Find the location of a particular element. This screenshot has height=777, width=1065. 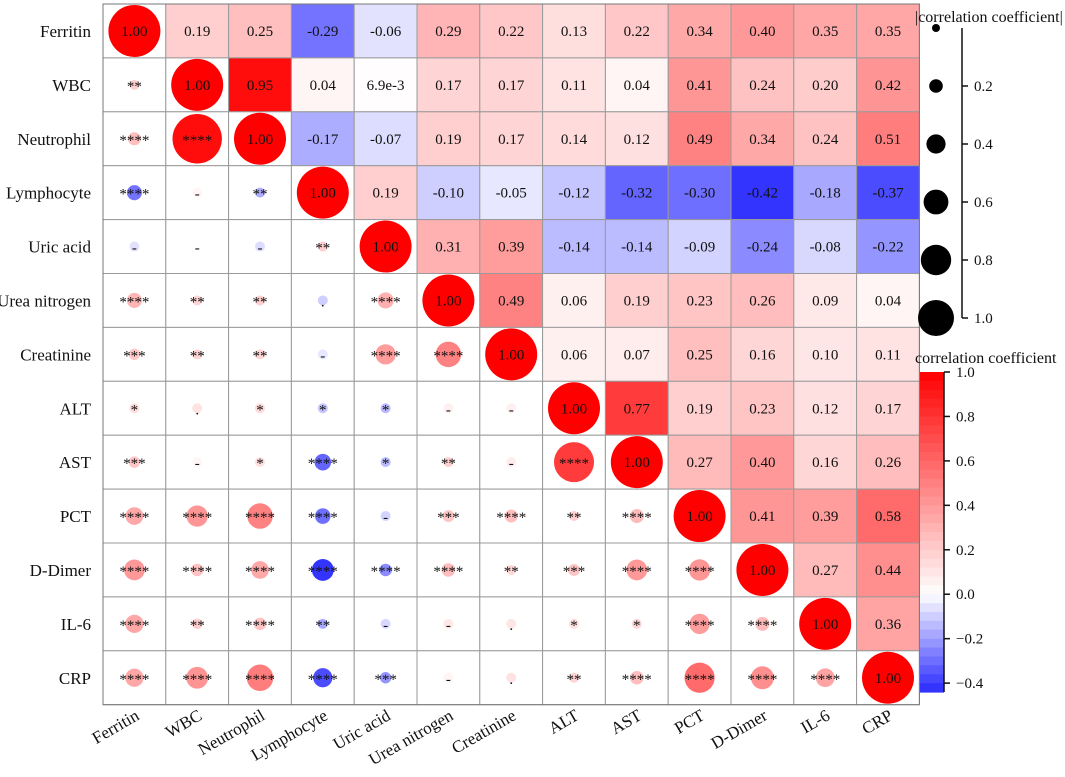

cell-value-label: -0.09 is located at coordinates (699, 248).